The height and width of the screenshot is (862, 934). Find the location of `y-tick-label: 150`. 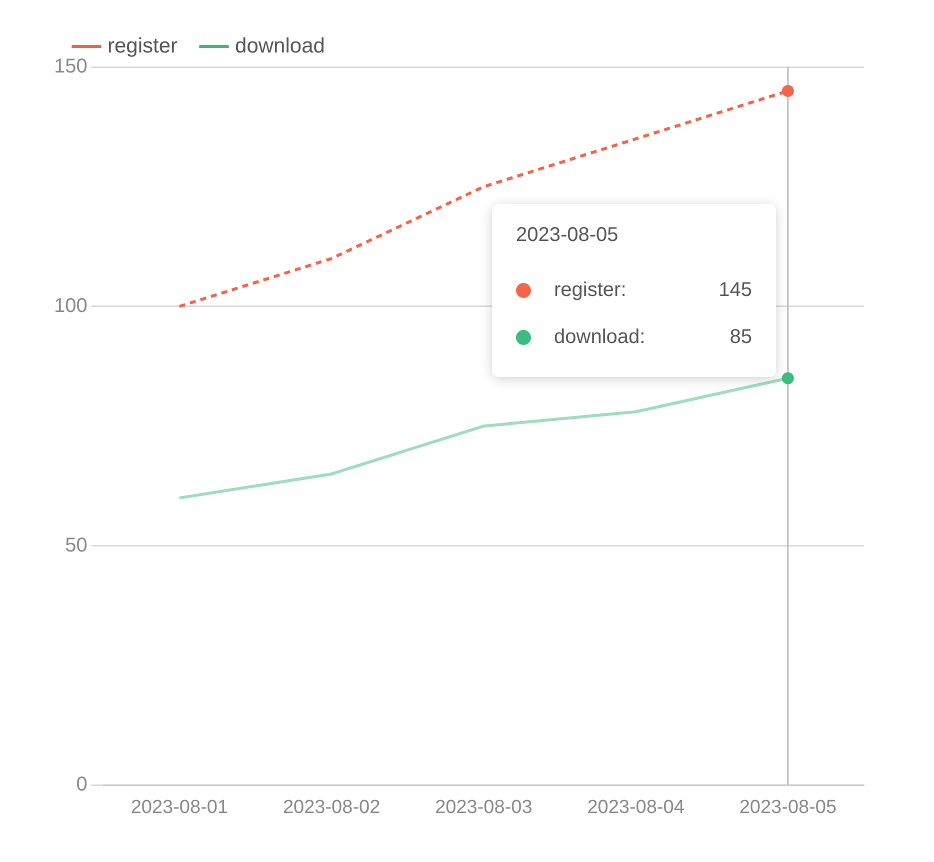

y-tick-label: 150 is located at coordinates (71, 67).